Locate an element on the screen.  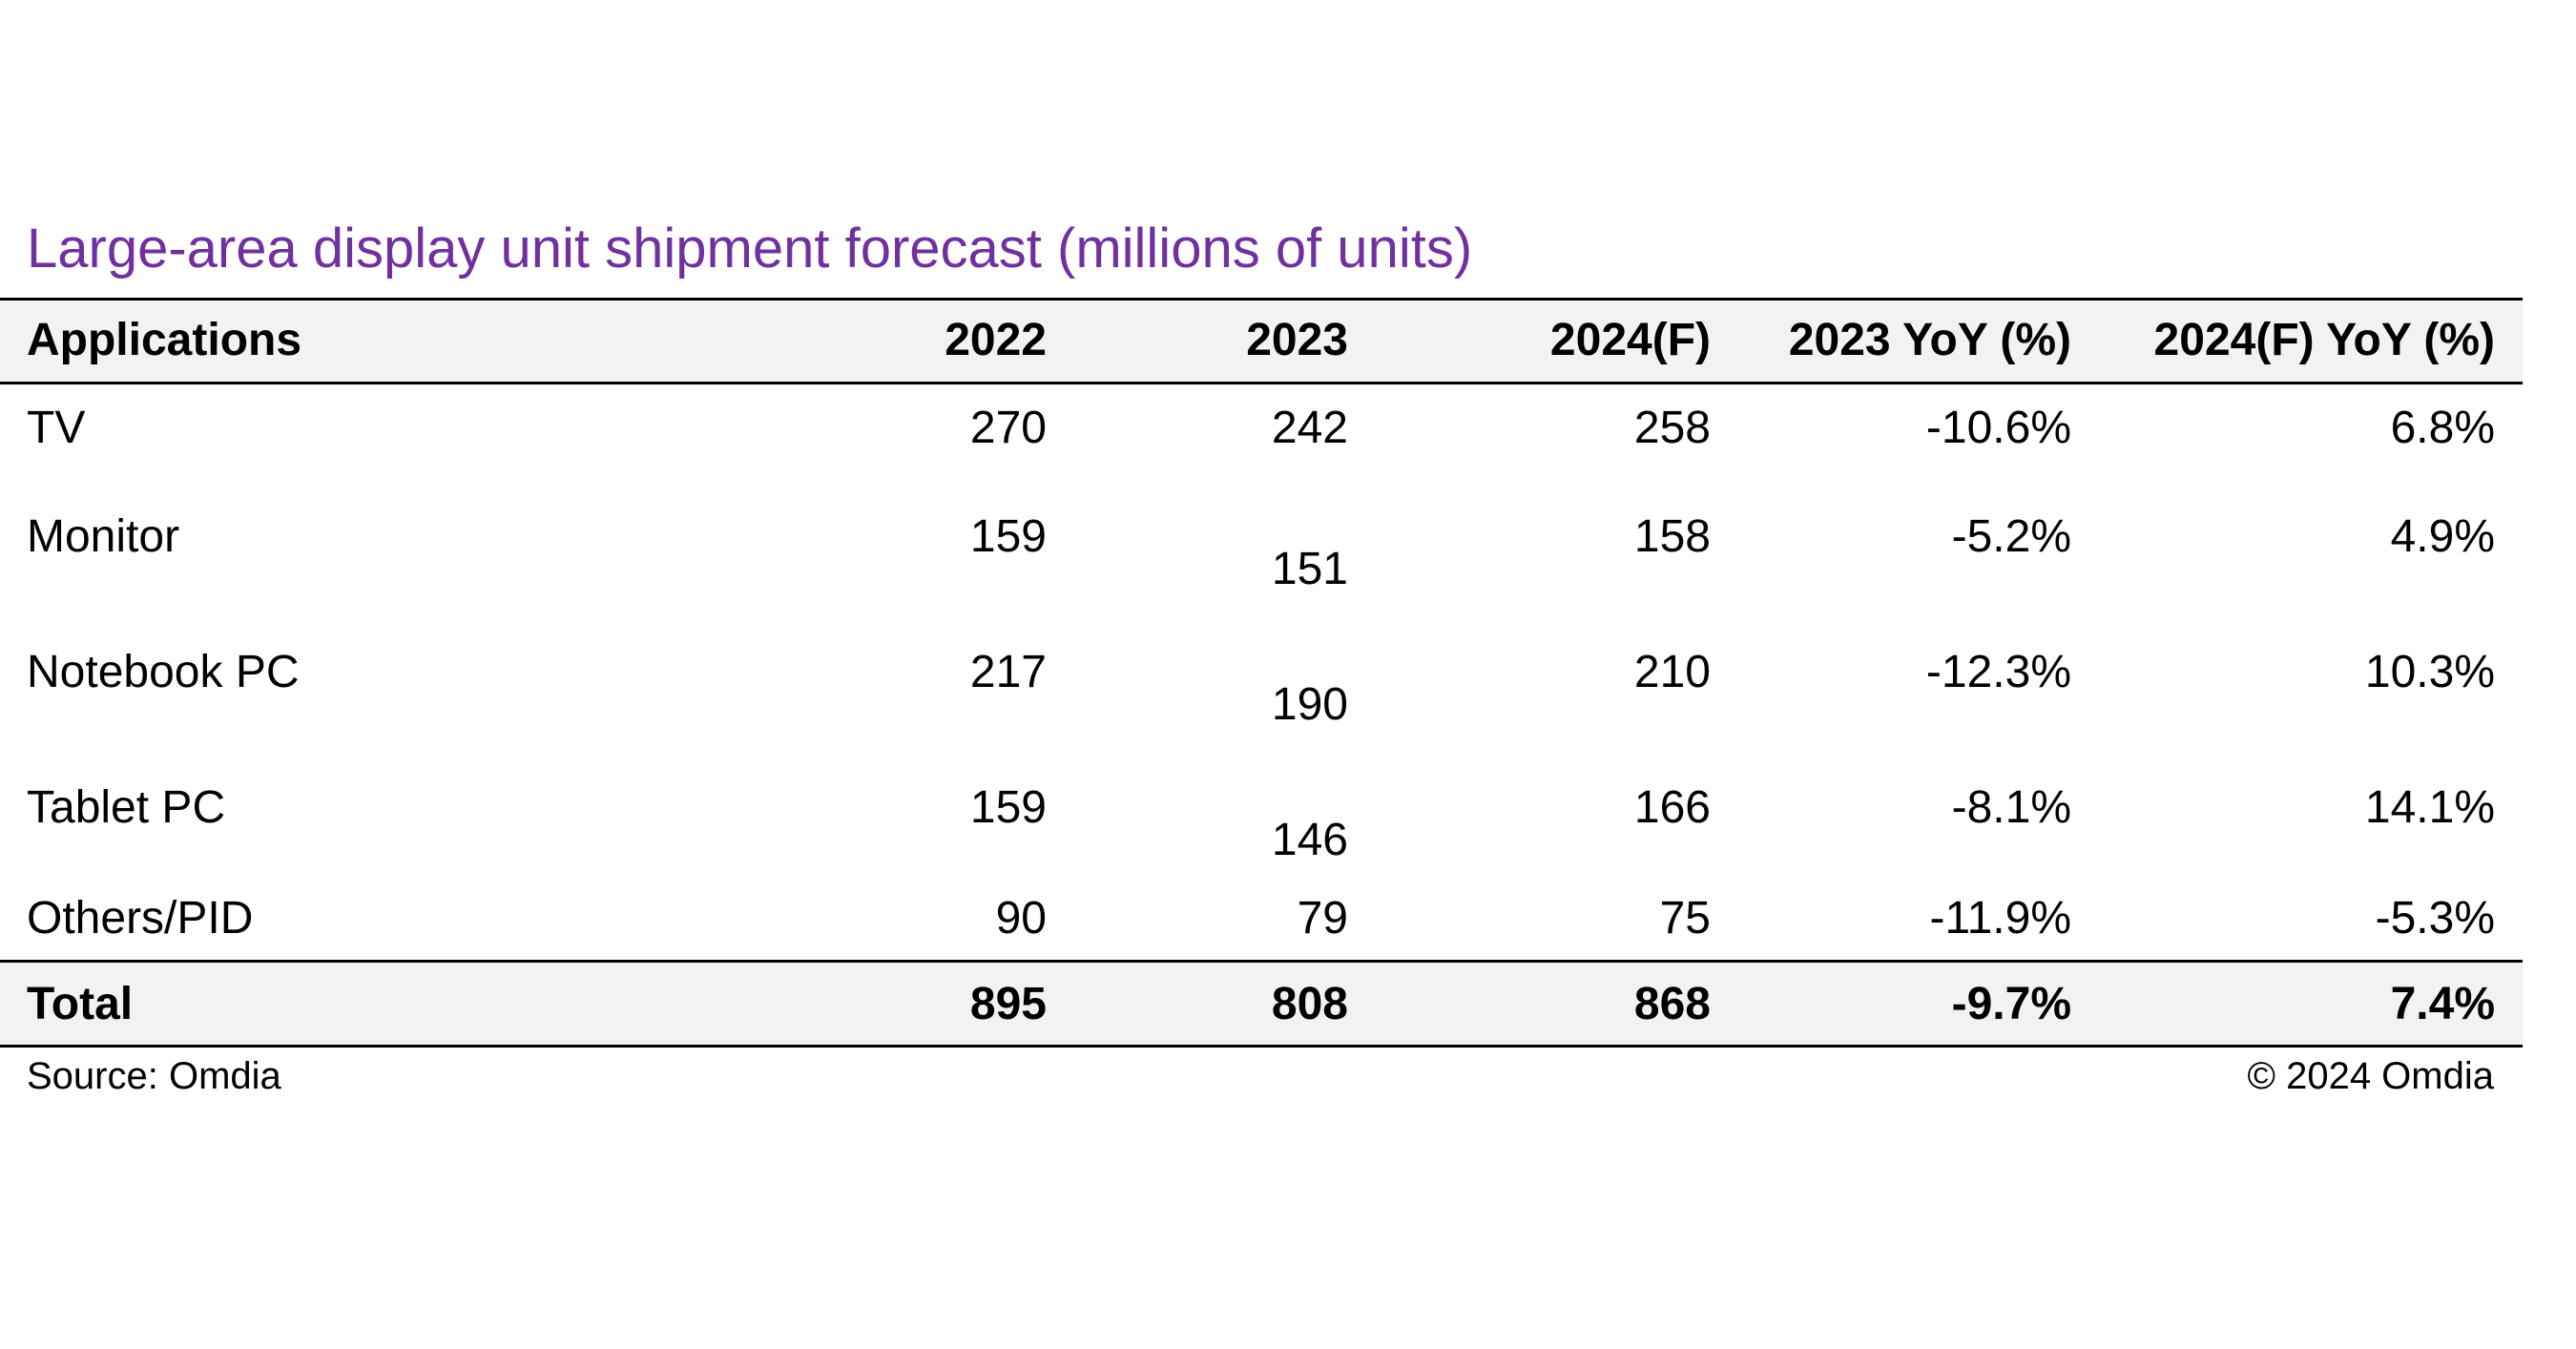
table-cell: 2024(F) YoY (%) is located at coordinates (2324, 340).